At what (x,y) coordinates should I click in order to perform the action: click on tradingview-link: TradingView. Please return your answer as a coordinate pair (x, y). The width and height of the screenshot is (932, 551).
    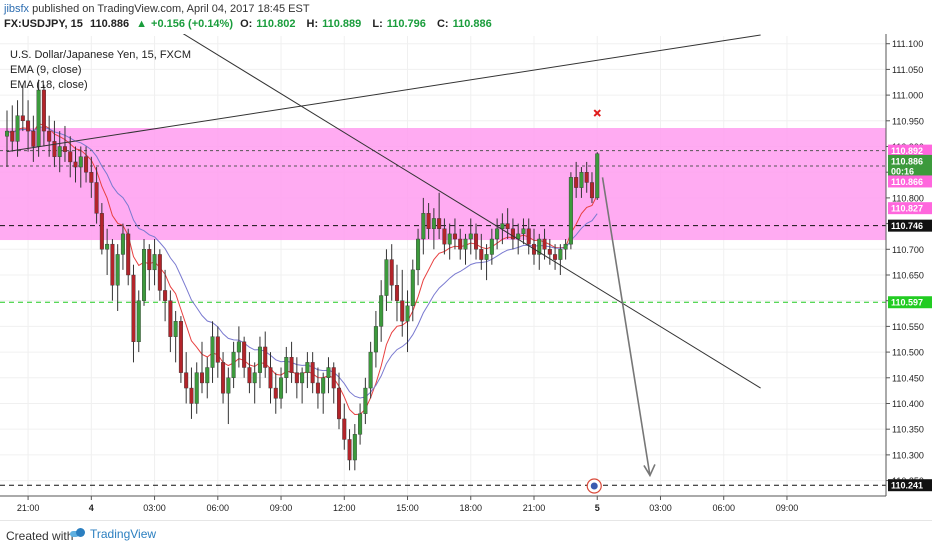
    Looking at the image, I should click on (113, 534).